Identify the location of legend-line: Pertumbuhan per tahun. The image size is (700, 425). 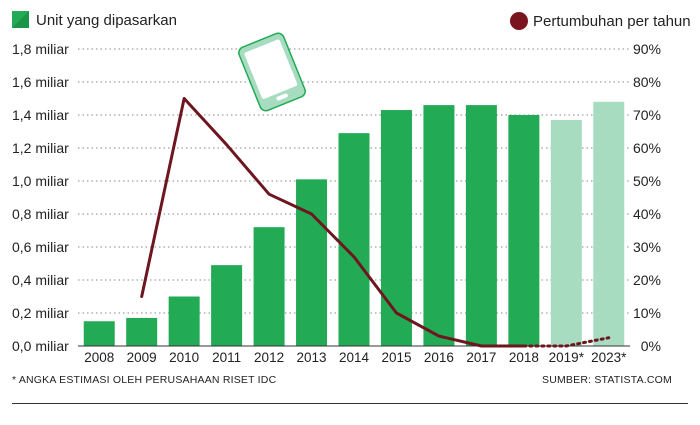
(600, 21).